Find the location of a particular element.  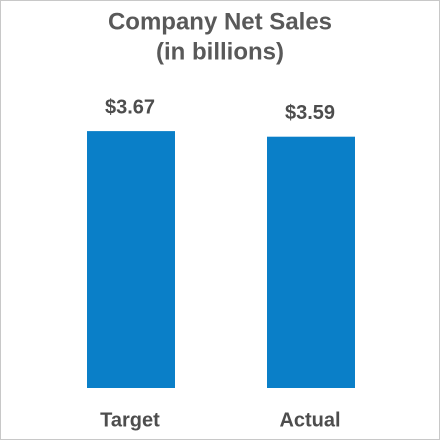

x-tick-label: Actual is located at coordinates (309, 420).